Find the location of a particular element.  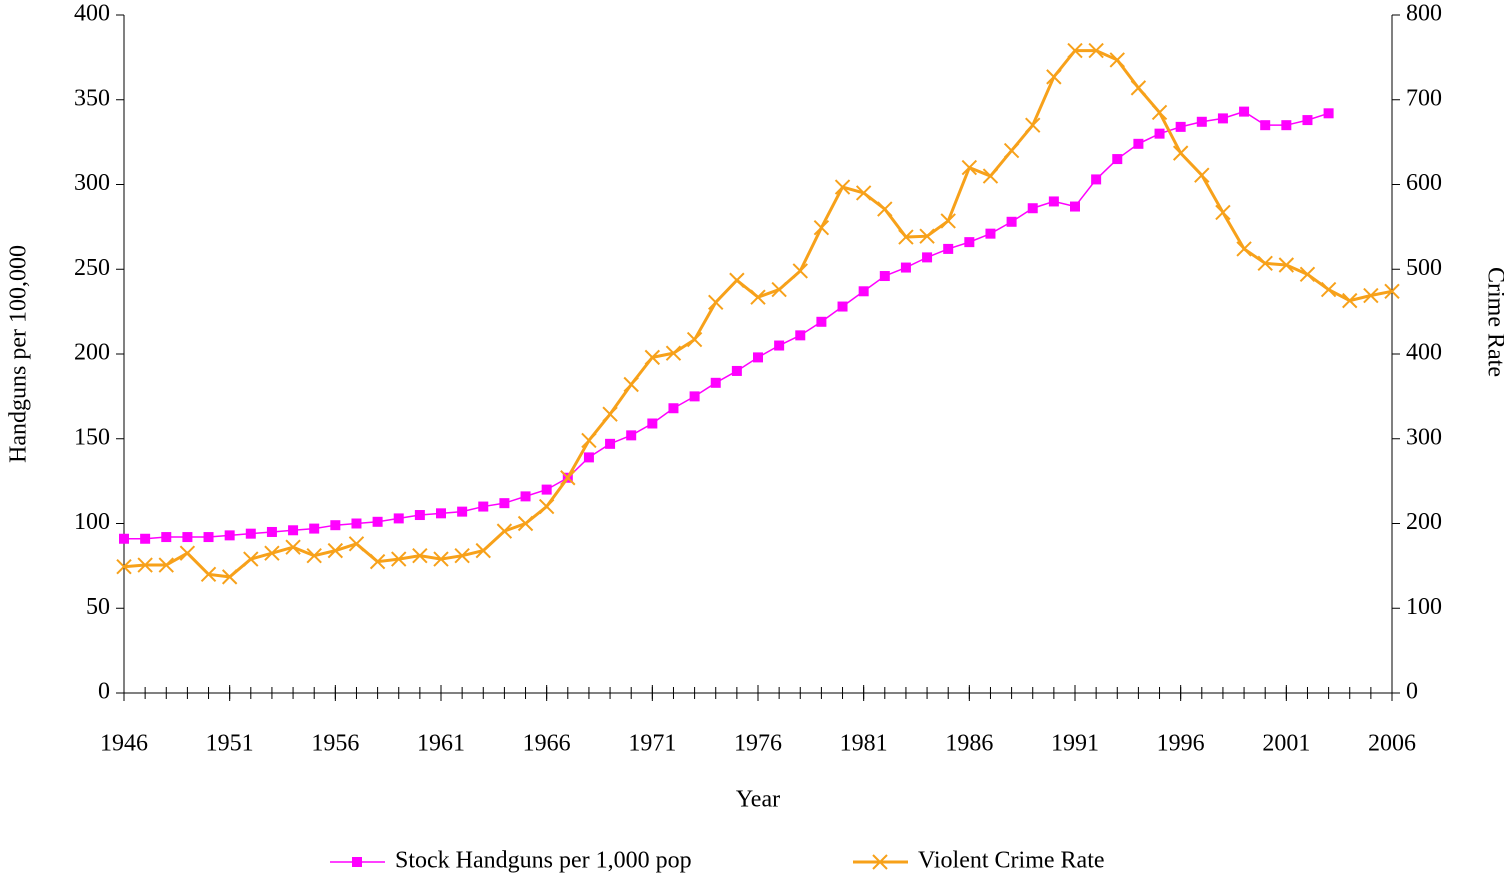

x-tick-label: 1951 is located at coordinates (230, 744).